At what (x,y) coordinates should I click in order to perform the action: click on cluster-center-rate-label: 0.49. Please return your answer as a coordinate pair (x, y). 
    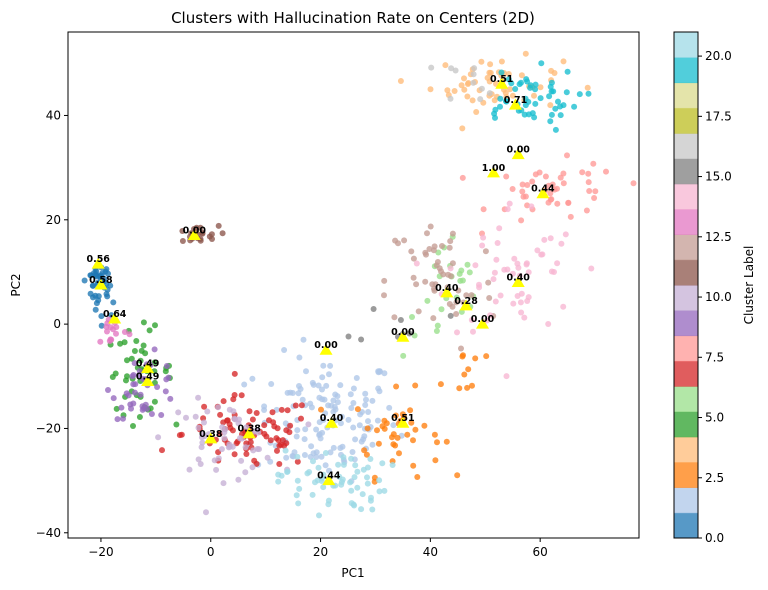
    Looking at the image, I should click on (147, 364).